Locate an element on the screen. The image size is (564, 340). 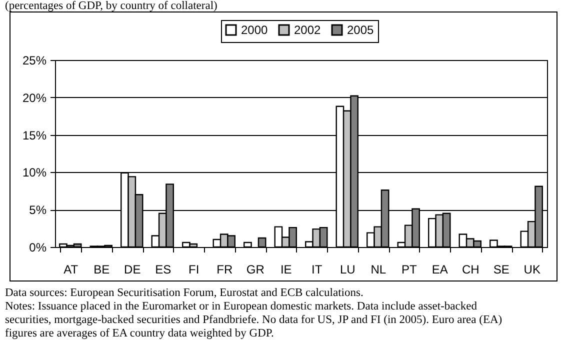
y-tick-label: 10% is located at coordinates (34, 173).